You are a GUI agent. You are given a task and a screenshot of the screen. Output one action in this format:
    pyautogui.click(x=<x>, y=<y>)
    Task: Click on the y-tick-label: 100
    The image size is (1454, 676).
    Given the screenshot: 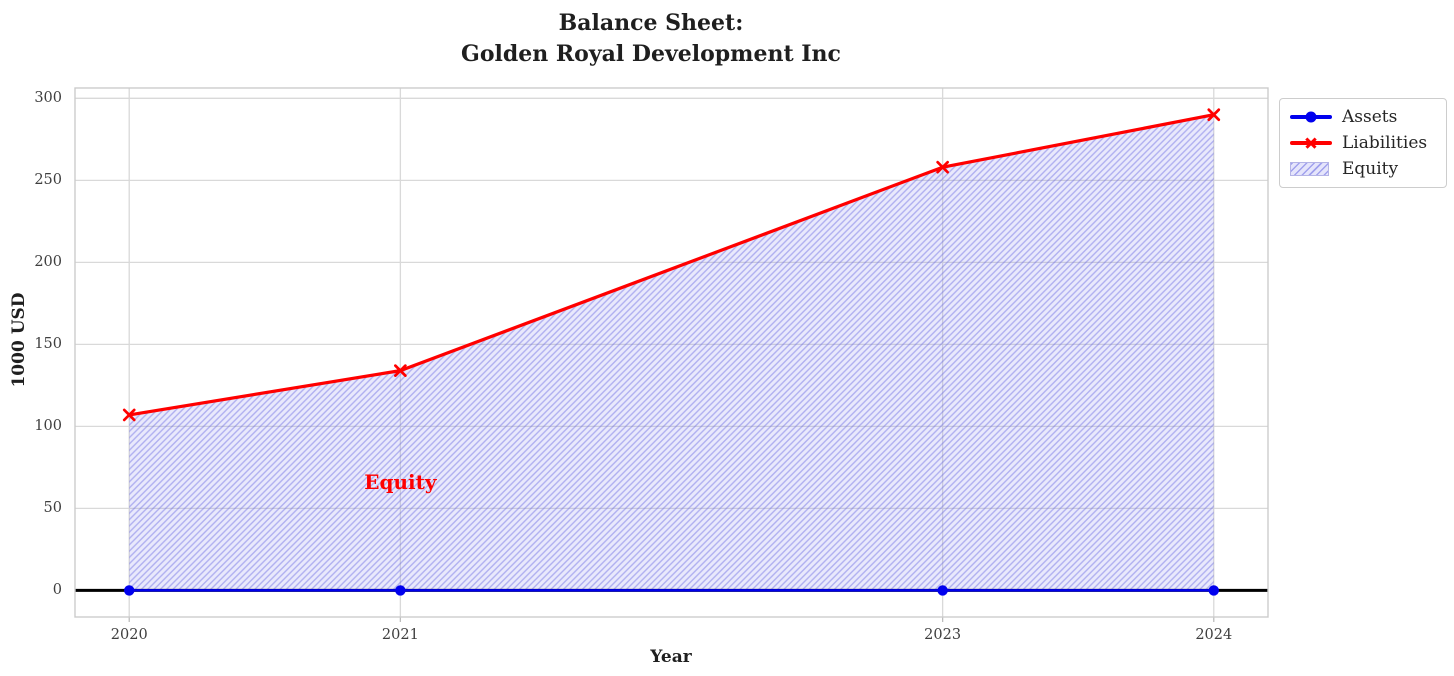 What is the action you would take?
    pyautogui.click(x=48, y=426)
    